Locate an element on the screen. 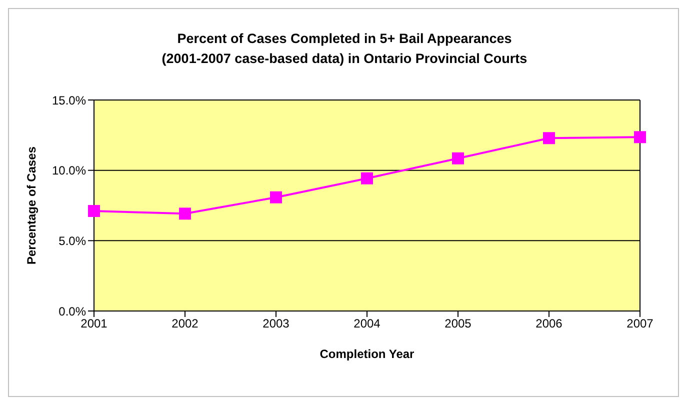 The image size is (689, 405). y-tick-label: 5.0% is located at coordinates (72, 241).